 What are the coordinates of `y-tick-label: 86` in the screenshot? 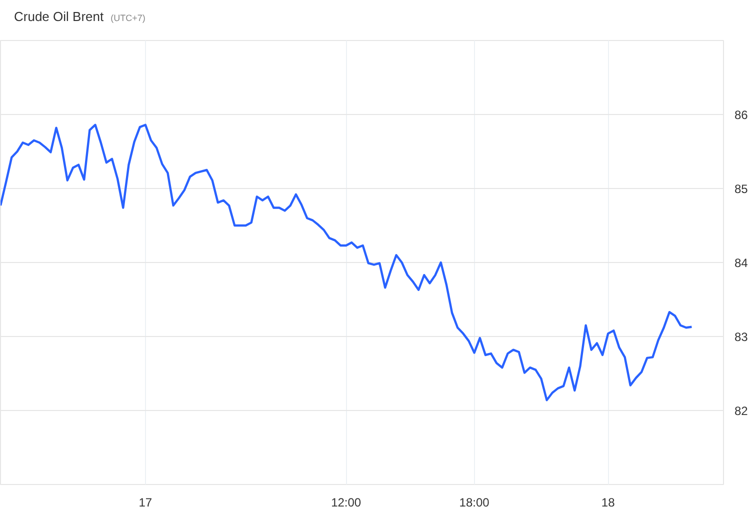 It's located at (741, 115).